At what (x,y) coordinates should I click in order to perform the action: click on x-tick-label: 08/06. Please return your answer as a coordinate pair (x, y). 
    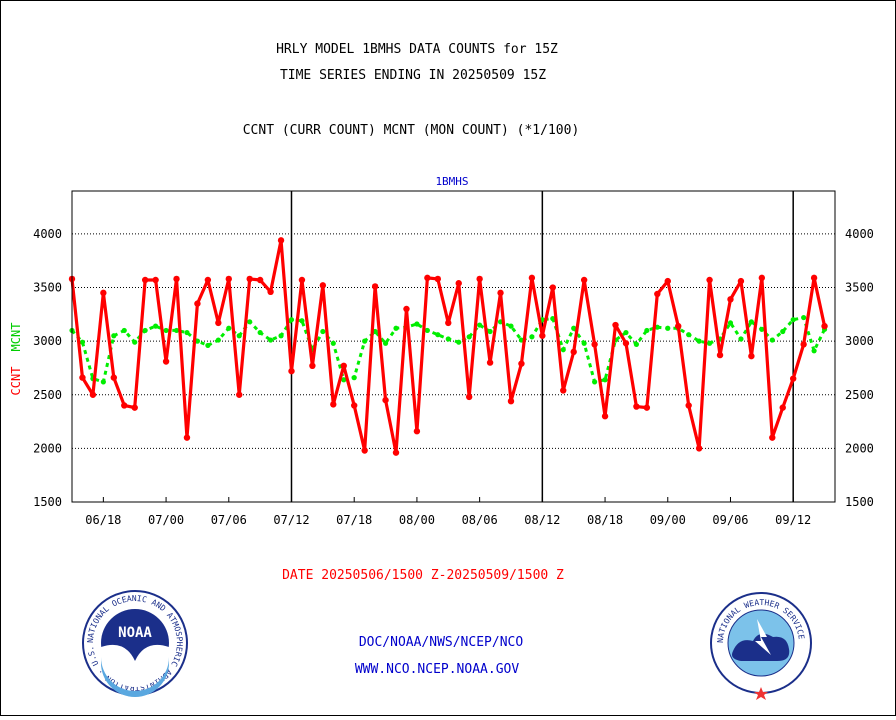
    Looking at the image, I should click on (480, 520).